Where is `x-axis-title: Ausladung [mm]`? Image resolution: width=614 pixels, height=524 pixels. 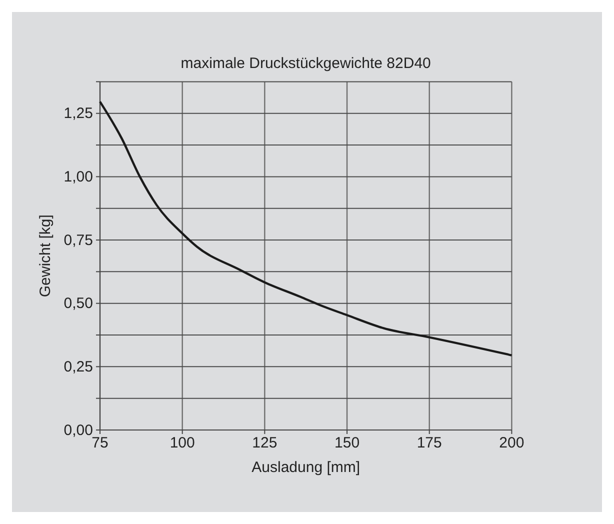 x-axis-title: Ausladung [mm] is located at coordinates (306, 467).